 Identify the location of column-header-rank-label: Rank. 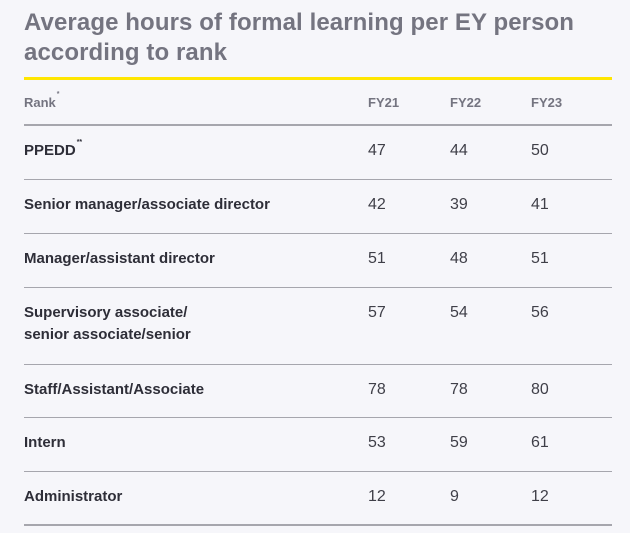
(40, 102).